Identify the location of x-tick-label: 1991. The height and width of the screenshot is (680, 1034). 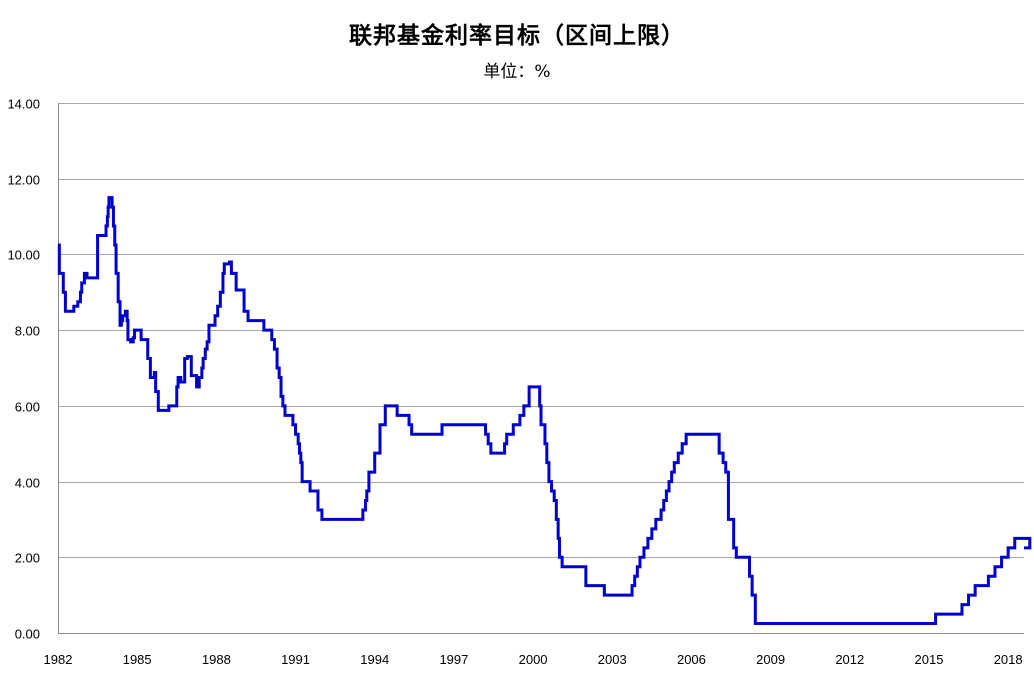
(295, 659).